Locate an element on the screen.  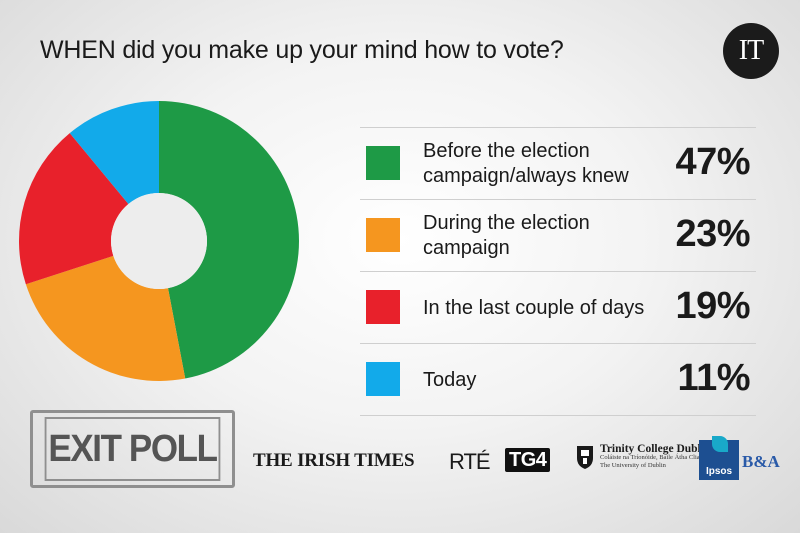
slice-last-days is located at coordinates (73, 209).